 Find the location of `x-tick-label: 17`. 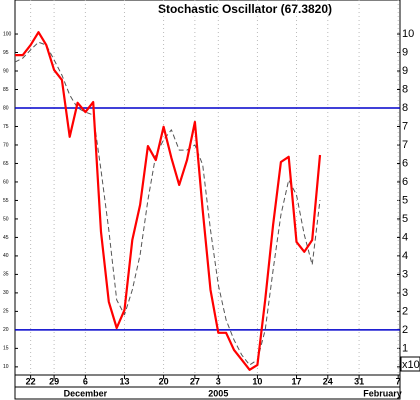

x-tick-label: 17 is located at coordinates (297, 381).